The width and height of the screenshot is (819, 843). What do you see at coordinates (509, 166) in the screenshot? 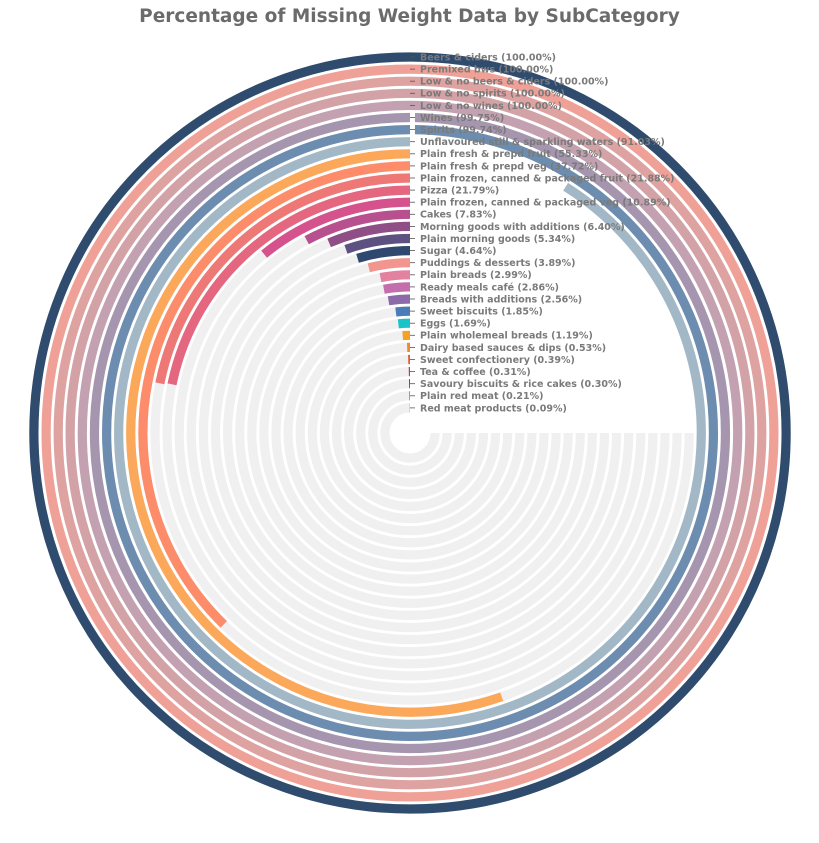
I see `bar-label-9: Plain fresh & prepd veg (37.72%)` at bounding box center [509, 166].